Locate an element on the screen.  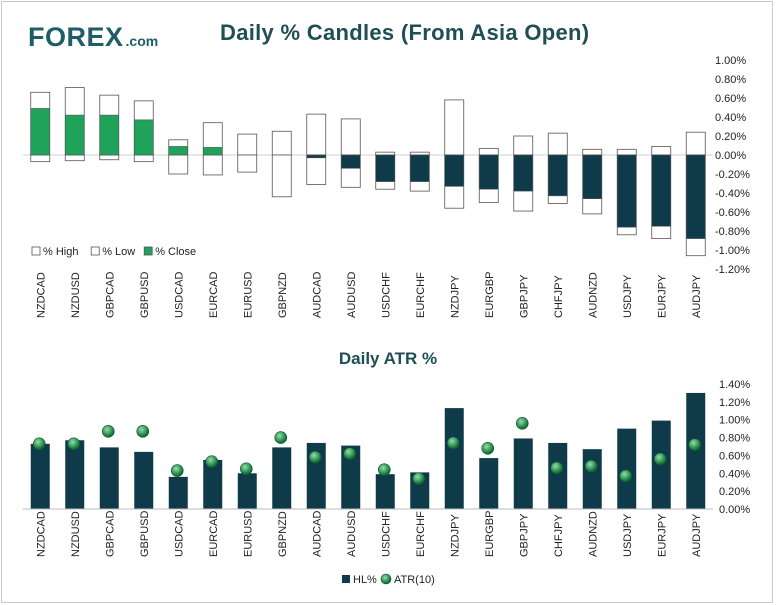
x-category-label: NZDUSD is located at coordinates (76, 534).